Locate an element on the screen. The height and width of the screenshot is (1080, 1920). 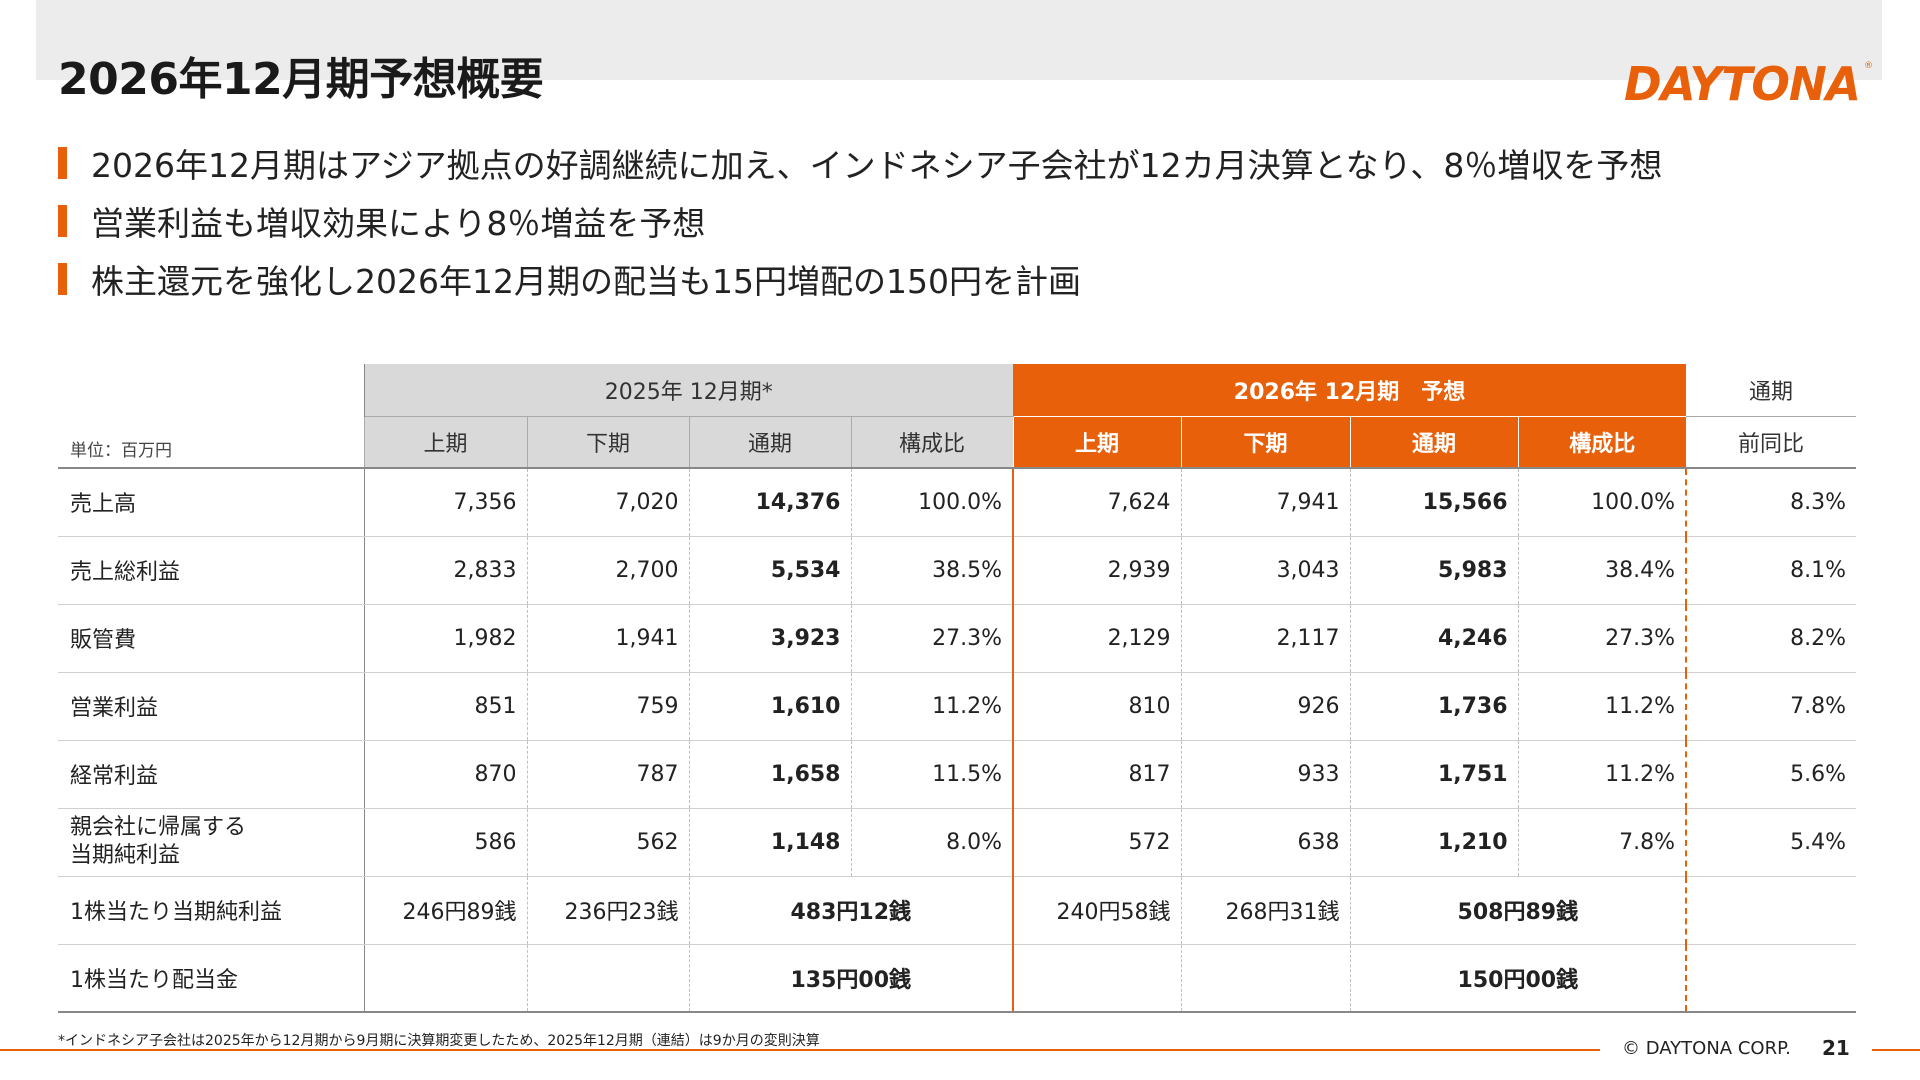
unit-label: 単位：百万円 is located at coordinates (211, 442).